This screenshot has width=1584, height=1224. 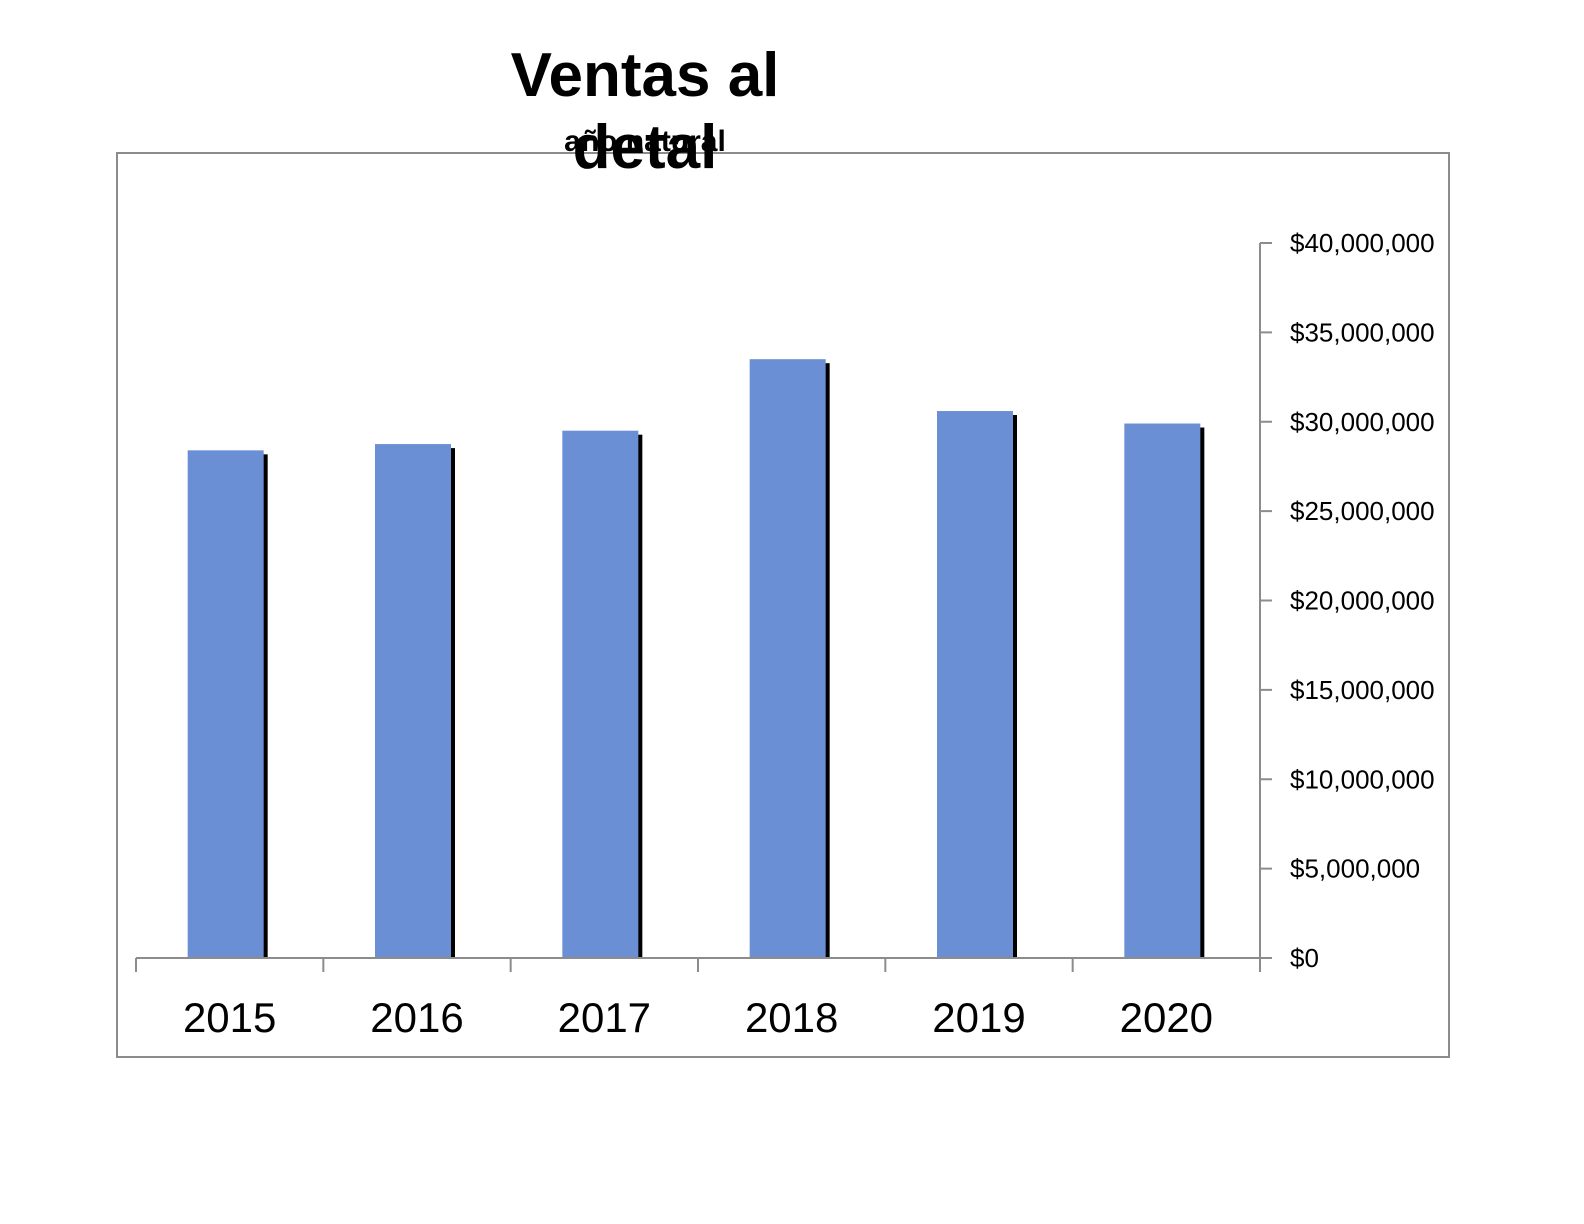 I want to click on x-tick-label: 2016, so click(x=416, y=1017).